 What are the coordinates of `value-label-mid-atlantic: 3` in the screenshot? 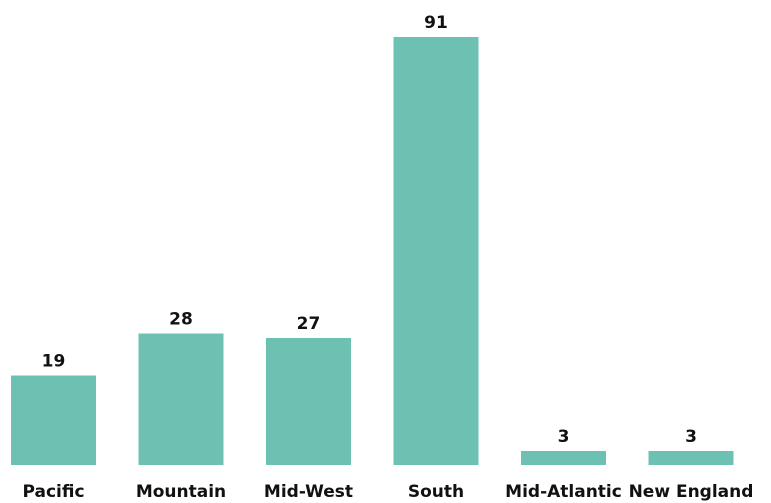 It's located at (564, 437).